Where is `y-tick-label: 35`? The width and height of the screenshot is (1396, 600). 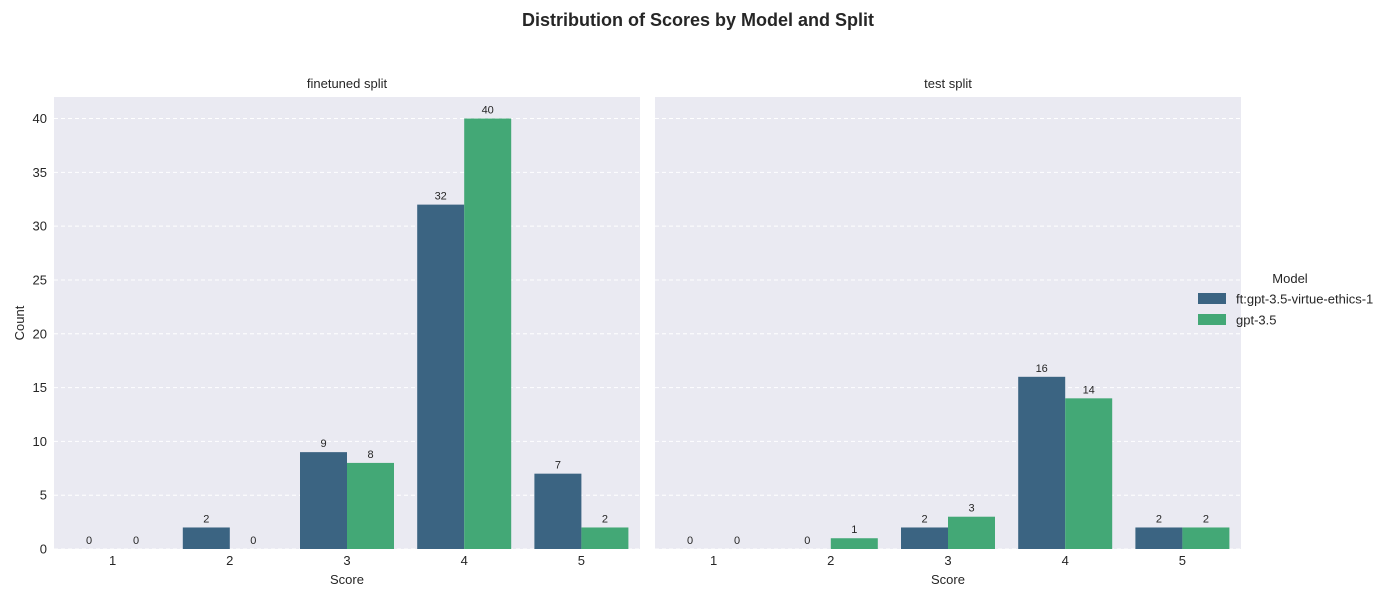 y-tick-label: 35 is located at coordinates (40, 172).